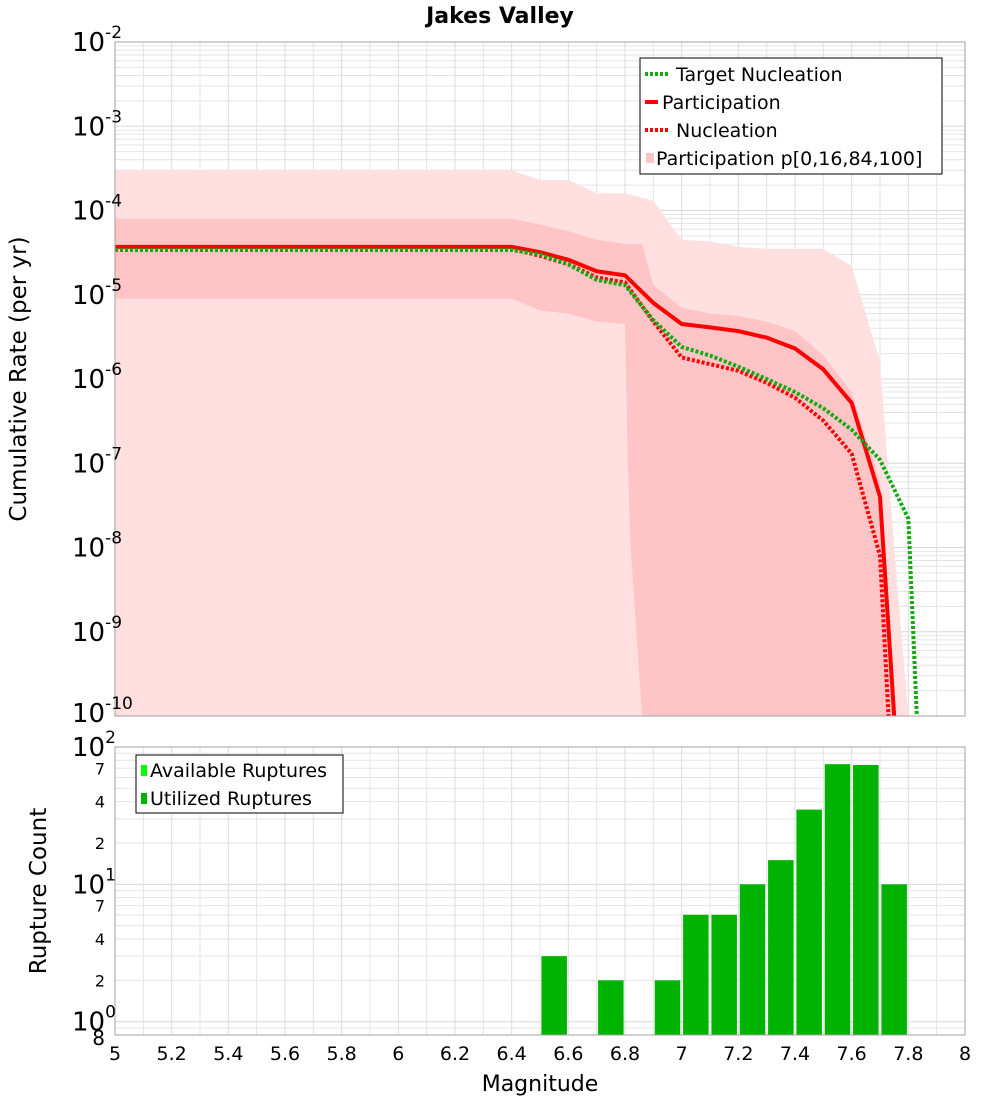  I want to click on count-y-tick: 10⁰, so click(94, 1020).